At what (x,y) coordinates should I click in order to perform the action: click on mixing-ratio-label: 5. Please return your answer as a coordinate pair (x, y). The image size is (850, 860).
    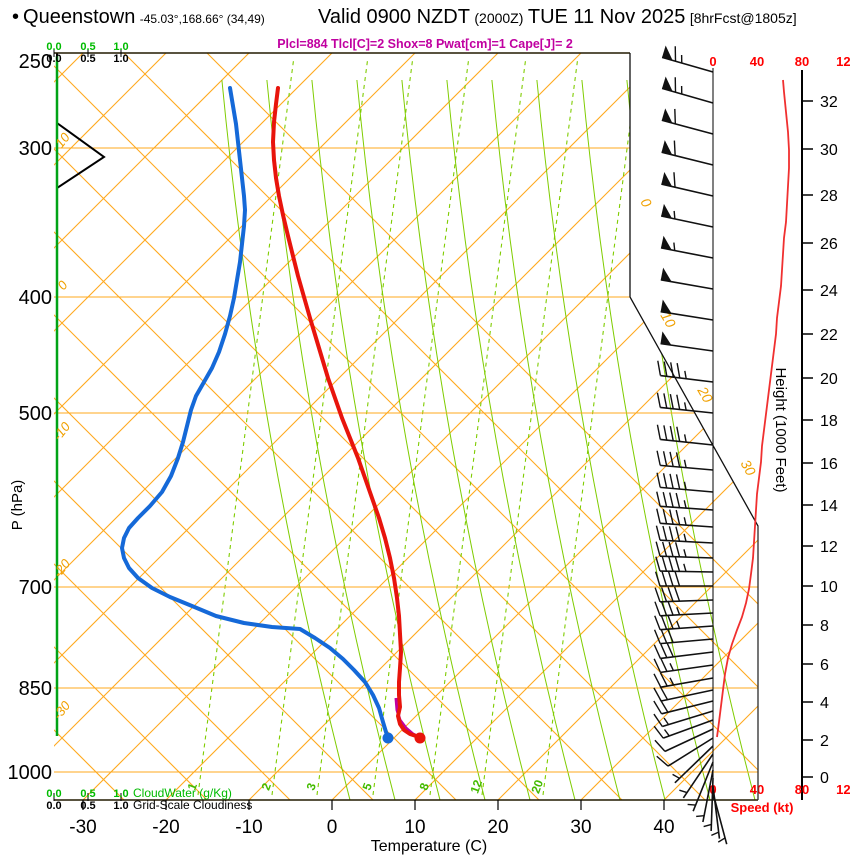
    Looking at the image, I should click on (368, 786).